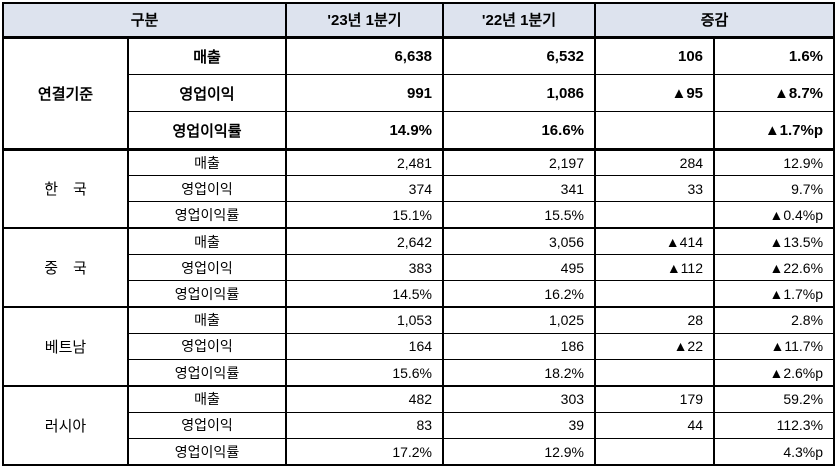  What do you see at coordinates (365, 20) in the screenshot?
I see `header-cell-q23: '23년 1분기` at bounding box center [365, 20].